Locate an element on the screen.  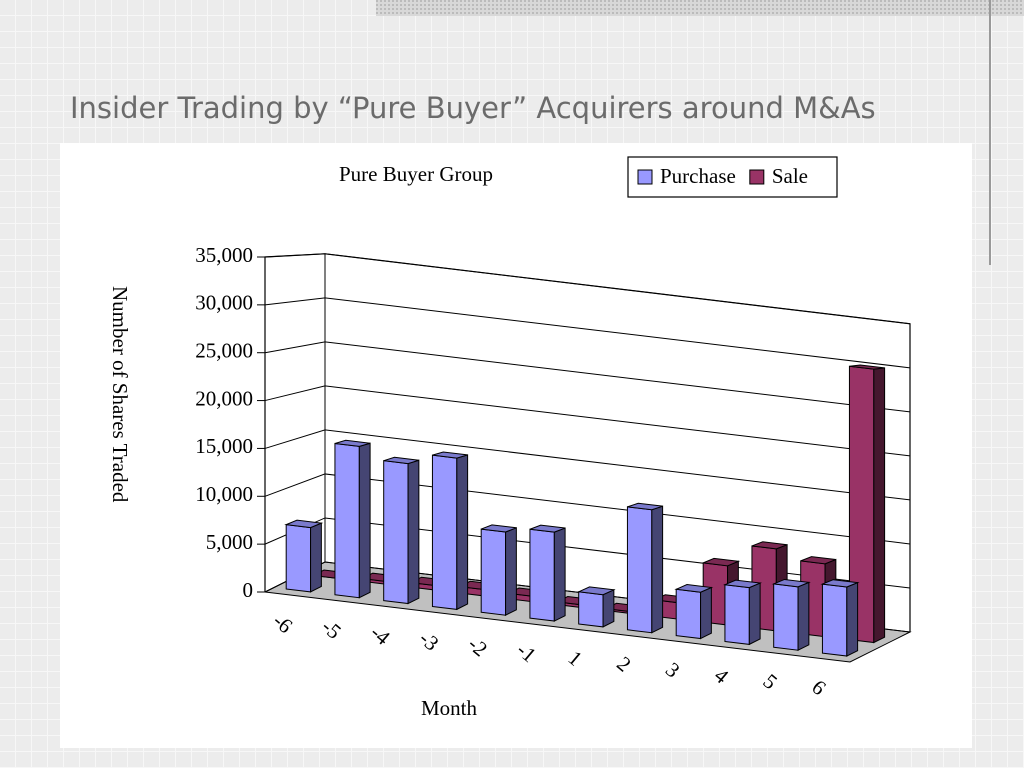
decor-band is located at coordinates (700, 8).